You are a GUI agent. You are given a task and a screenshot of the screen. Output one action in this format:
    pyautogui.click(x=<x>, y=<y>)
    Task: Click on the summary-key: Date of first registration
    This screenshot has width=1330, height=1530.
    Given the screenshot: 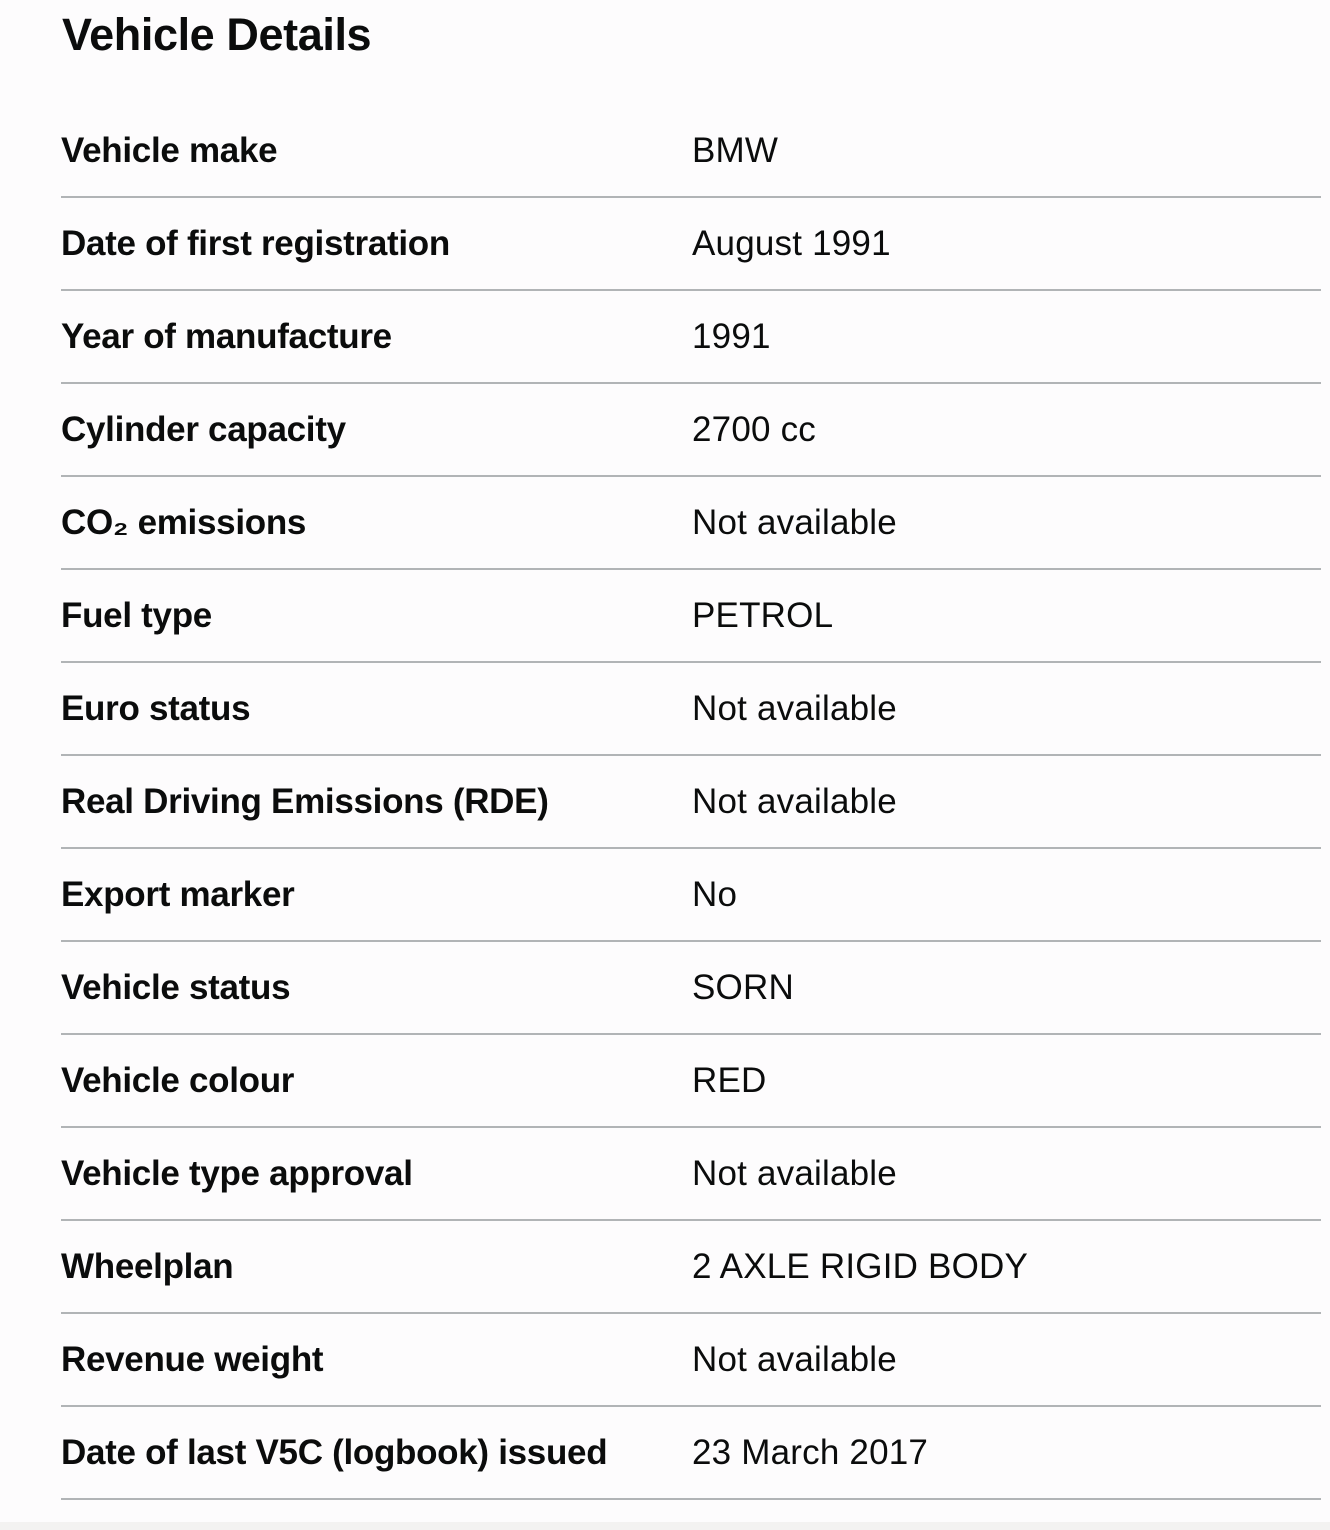 What is the action you would take?
    pyautogui.click(x=255, y=243)
    